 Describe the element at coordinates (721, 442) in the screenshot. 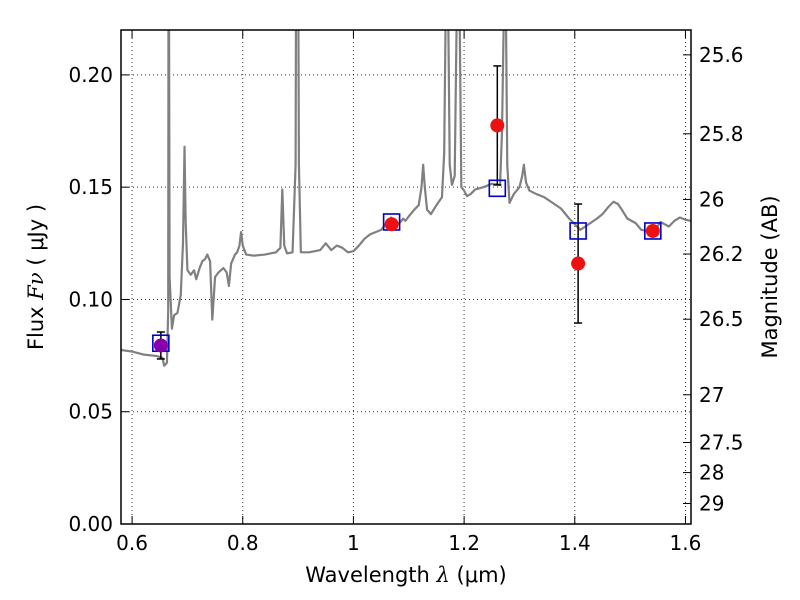

I see `mag-tick-label: 27.5` at that location.